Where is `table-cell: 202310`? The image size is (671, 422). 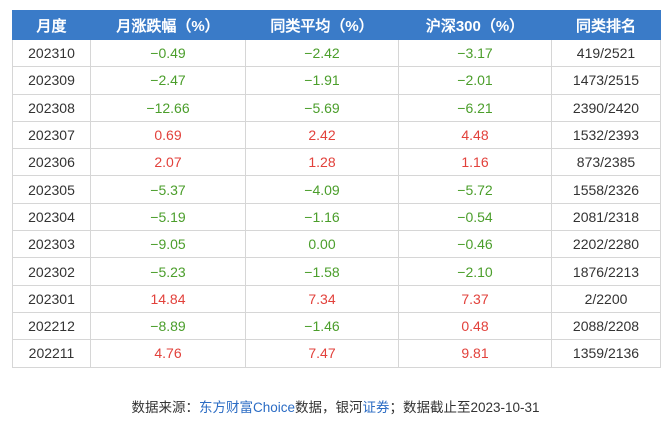
table-cell: 202310 is located at coordinates (51, 53).